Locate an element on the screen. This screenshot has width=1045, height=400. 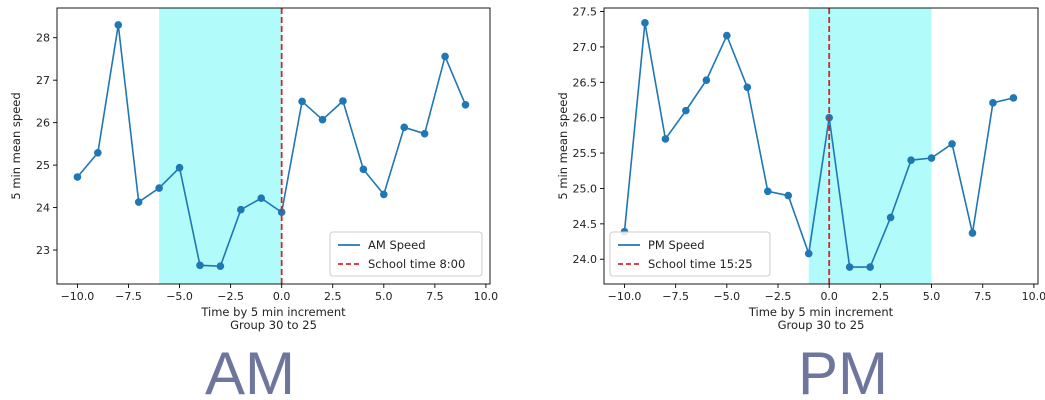
legend-entry-speed: AM Speed is located at coordinates (397, 245).